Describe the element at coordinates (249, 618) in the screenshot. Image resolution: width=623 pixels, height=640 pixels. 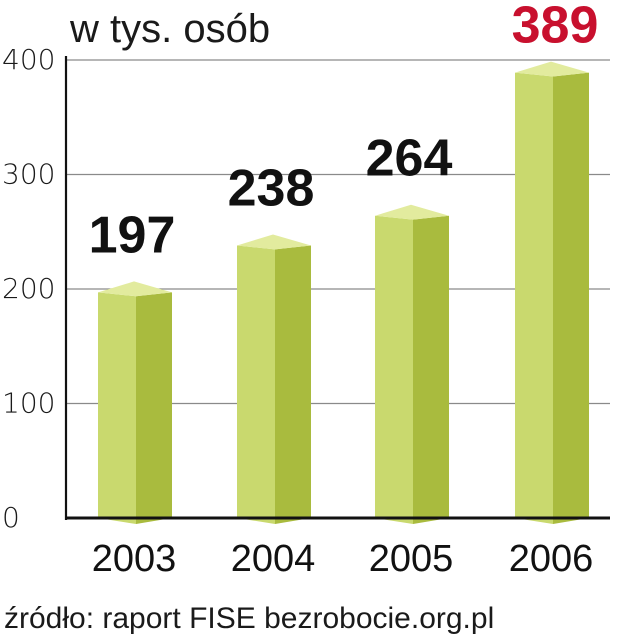
I see `source-note: źródło: raport FISE bezrobocie.org.pl` at that location.